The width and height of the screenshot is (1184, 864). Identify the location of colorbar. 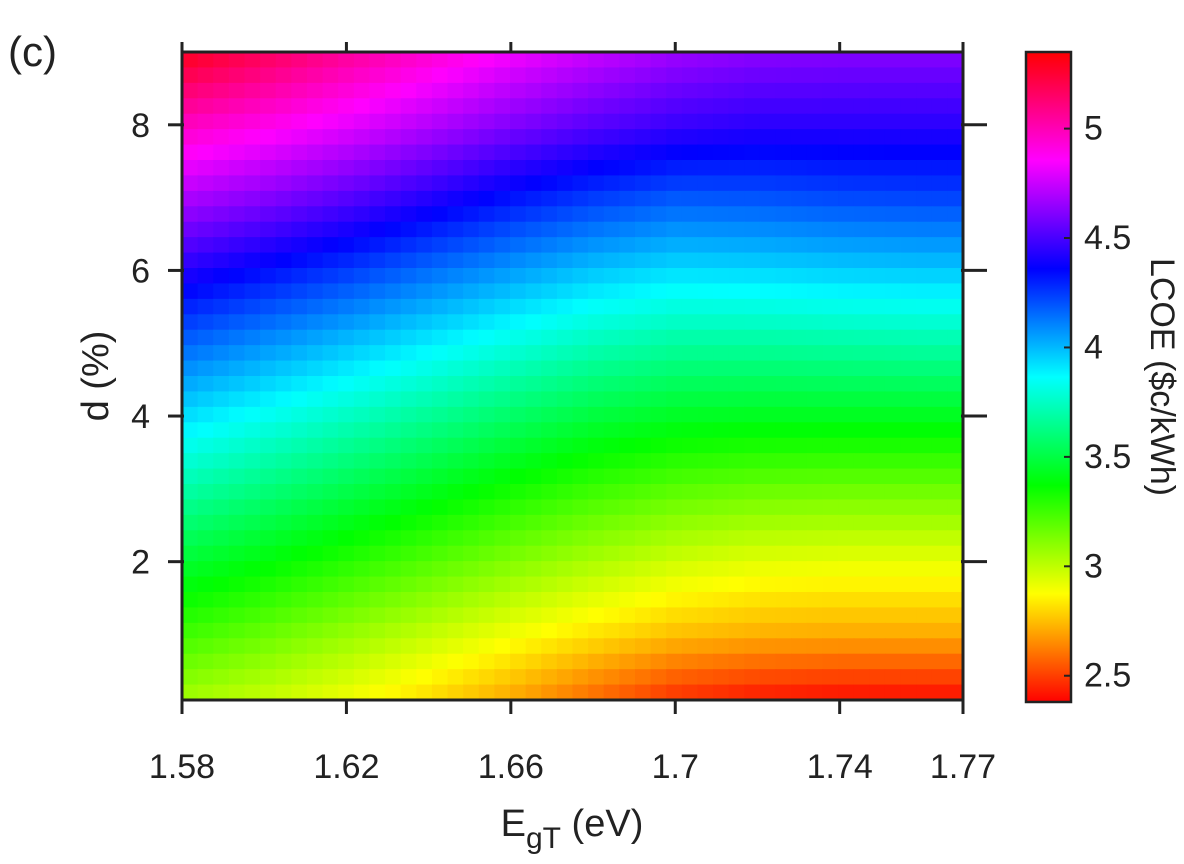
(1048, 377).